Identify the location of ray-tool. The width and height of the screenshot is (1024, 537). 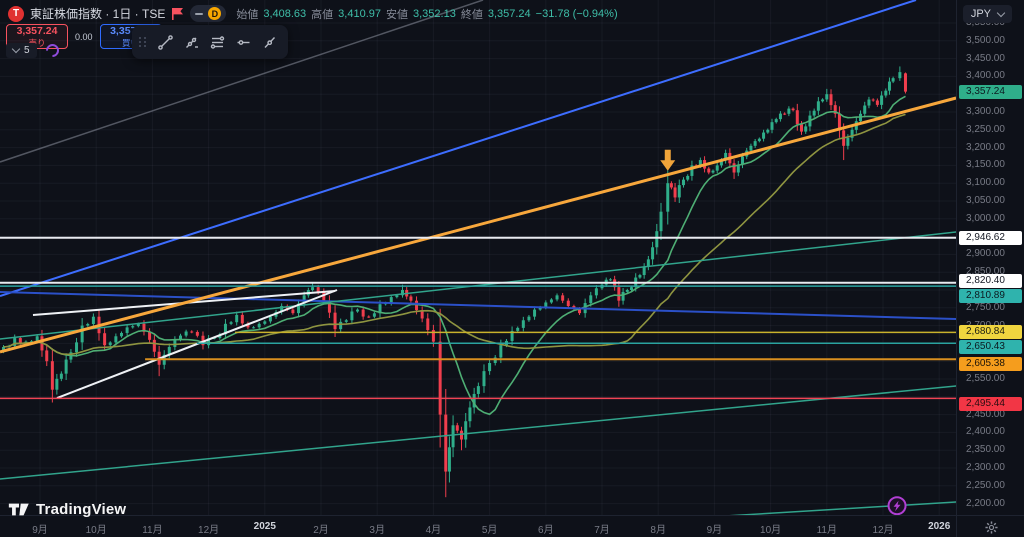
(269, 42).